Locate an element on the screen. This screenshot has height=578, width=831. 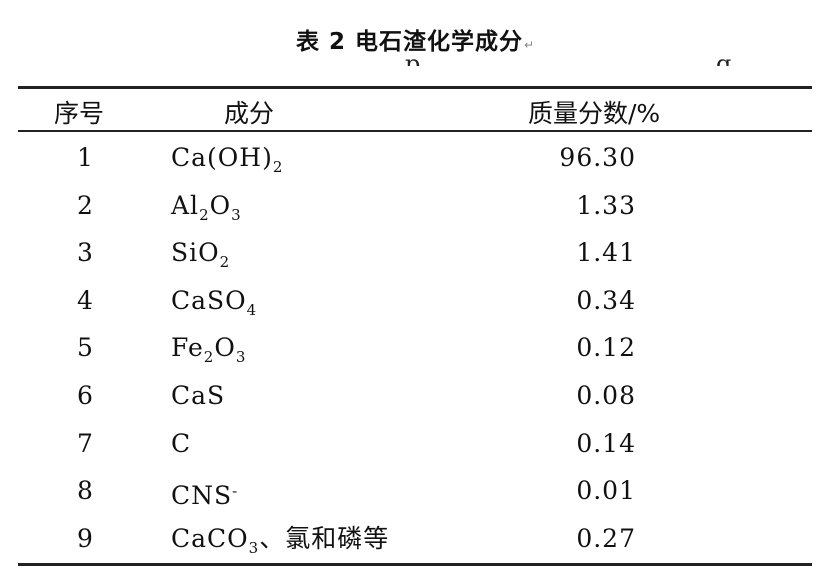
formula-text: CaCO is located at coordinates (210, 538).